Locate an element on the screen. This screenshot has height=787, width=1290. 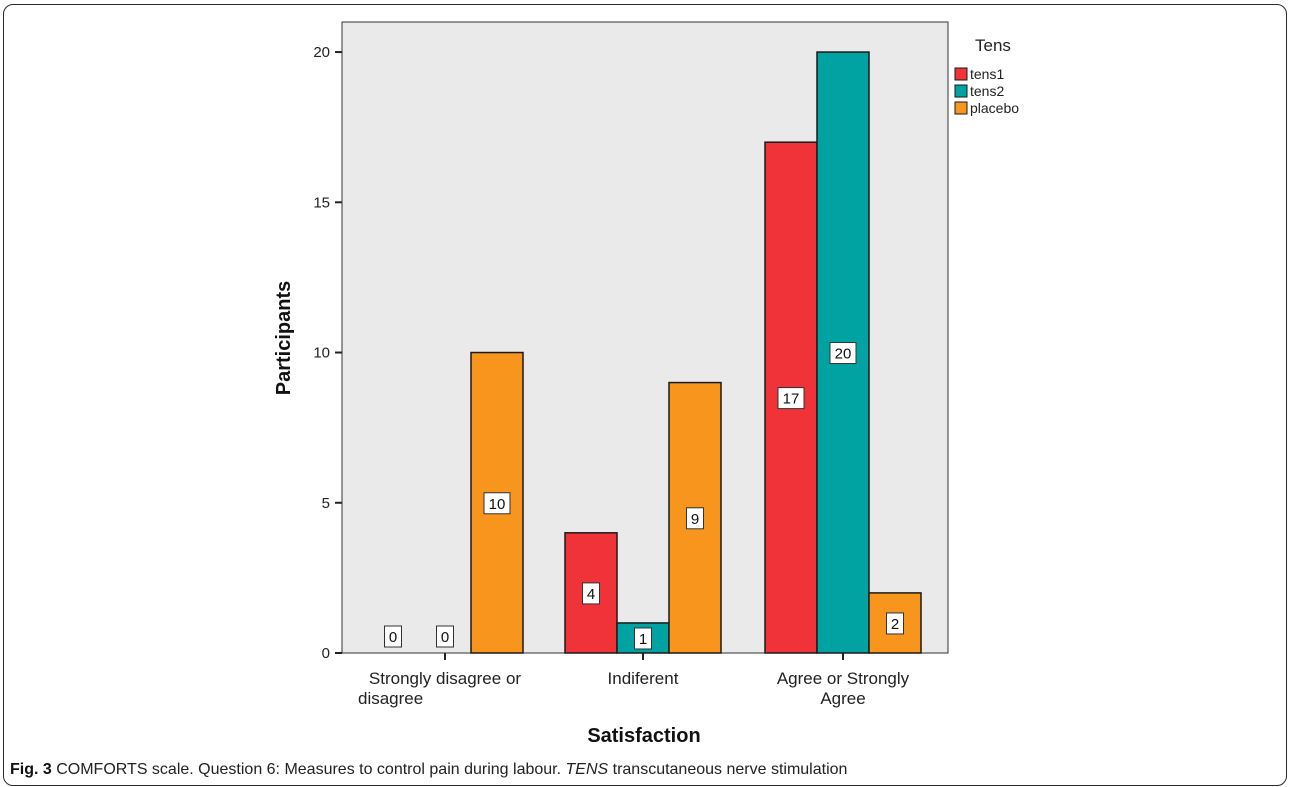
x-tick-label: Agree is located at coordinates (842, 698).